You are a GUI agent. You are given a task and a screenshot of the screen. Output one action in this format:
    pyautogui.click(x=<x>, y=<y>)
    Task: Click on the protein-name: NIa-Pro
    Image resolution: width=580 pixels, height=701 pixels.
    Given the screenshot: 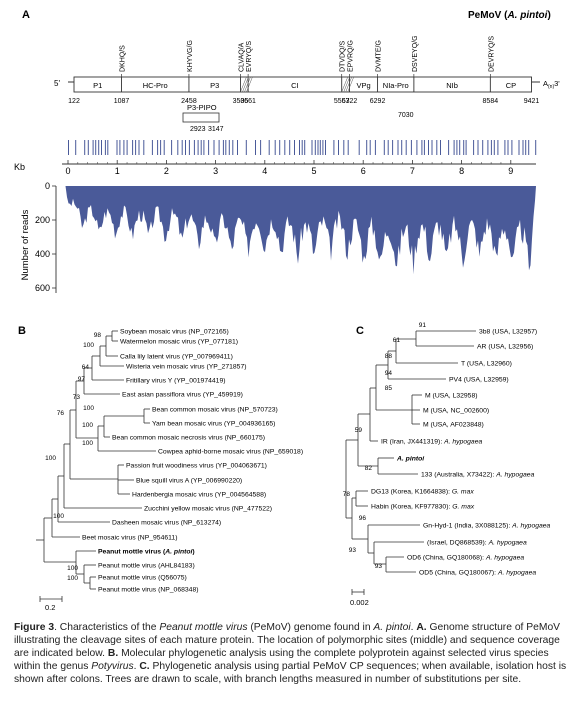 What is the action you would take?
    pyautogui.click(x=396, y=85)
    